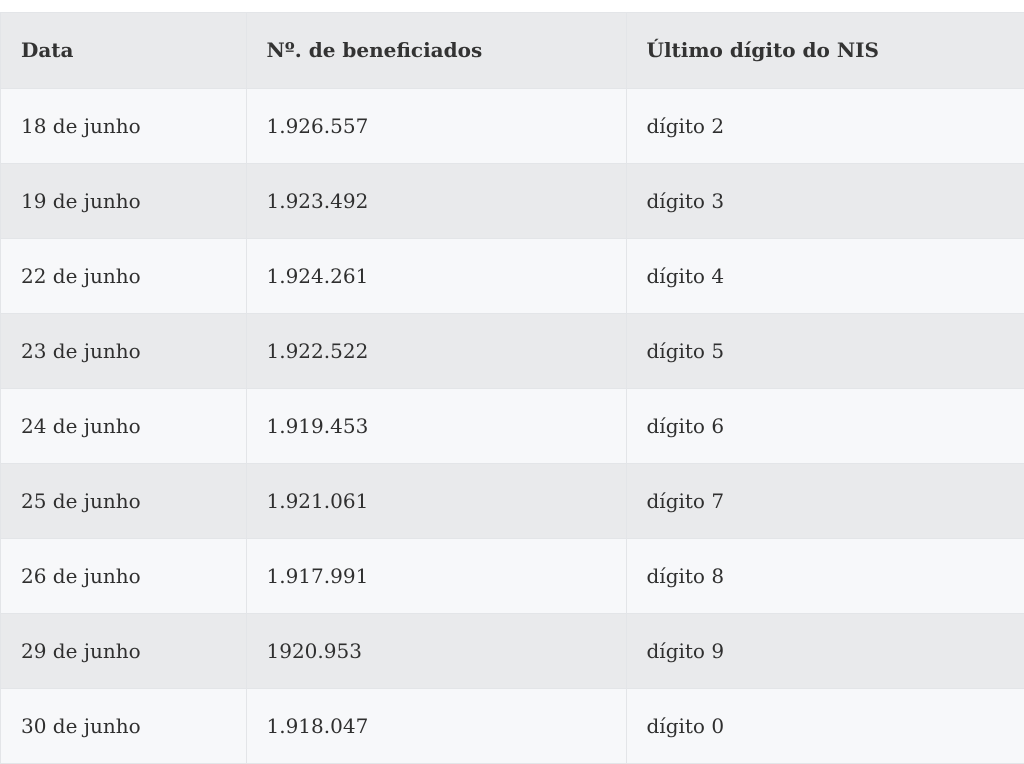 This screenshot has height=764, width=1024. I want to click on table-row: 19 de junho 1.923.492 dígito 3, so click(512, 201).